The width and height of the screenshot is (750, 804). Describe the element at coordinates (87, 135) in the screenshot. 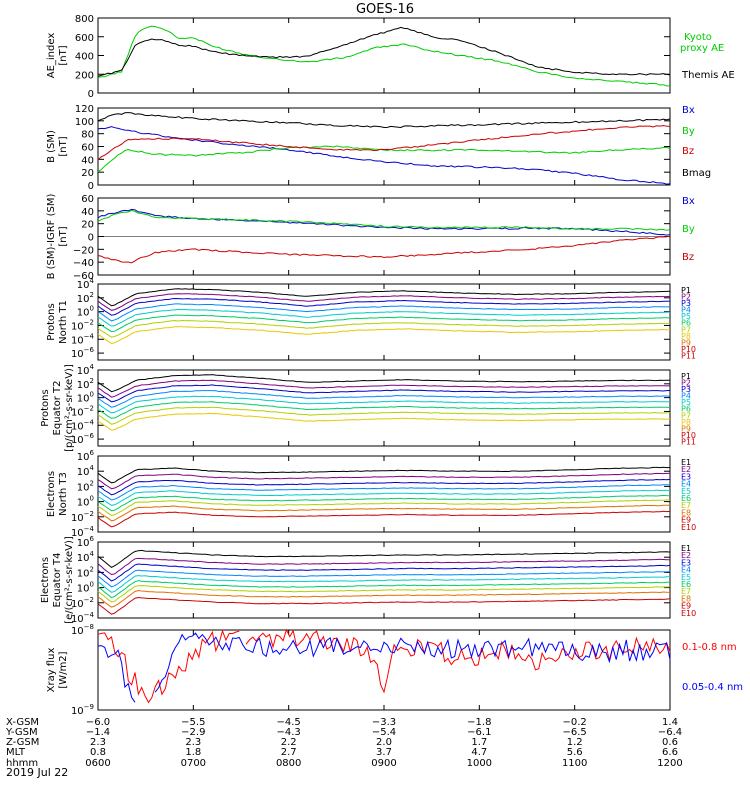

I see `y-tick-label: 80` at that location.